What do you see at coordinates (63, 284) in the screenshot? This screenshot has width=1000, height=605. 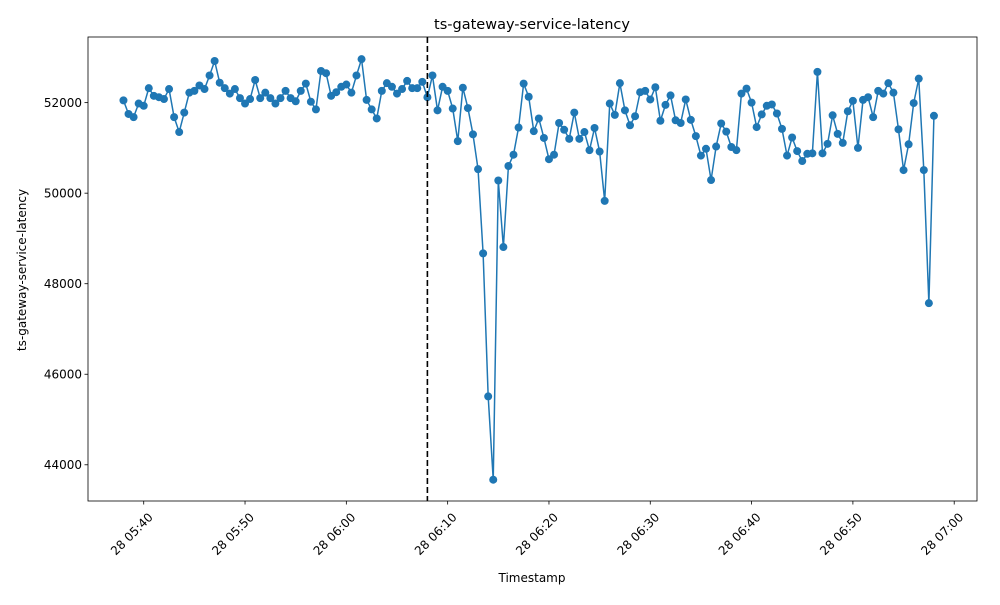 I see `y-tick-label: 48000` at bounding box center [63, 284].